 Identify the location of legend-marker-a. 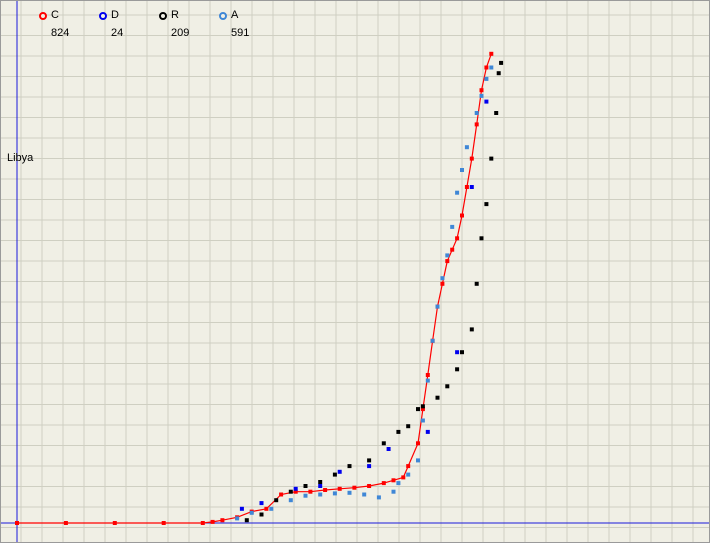
(223, 16).